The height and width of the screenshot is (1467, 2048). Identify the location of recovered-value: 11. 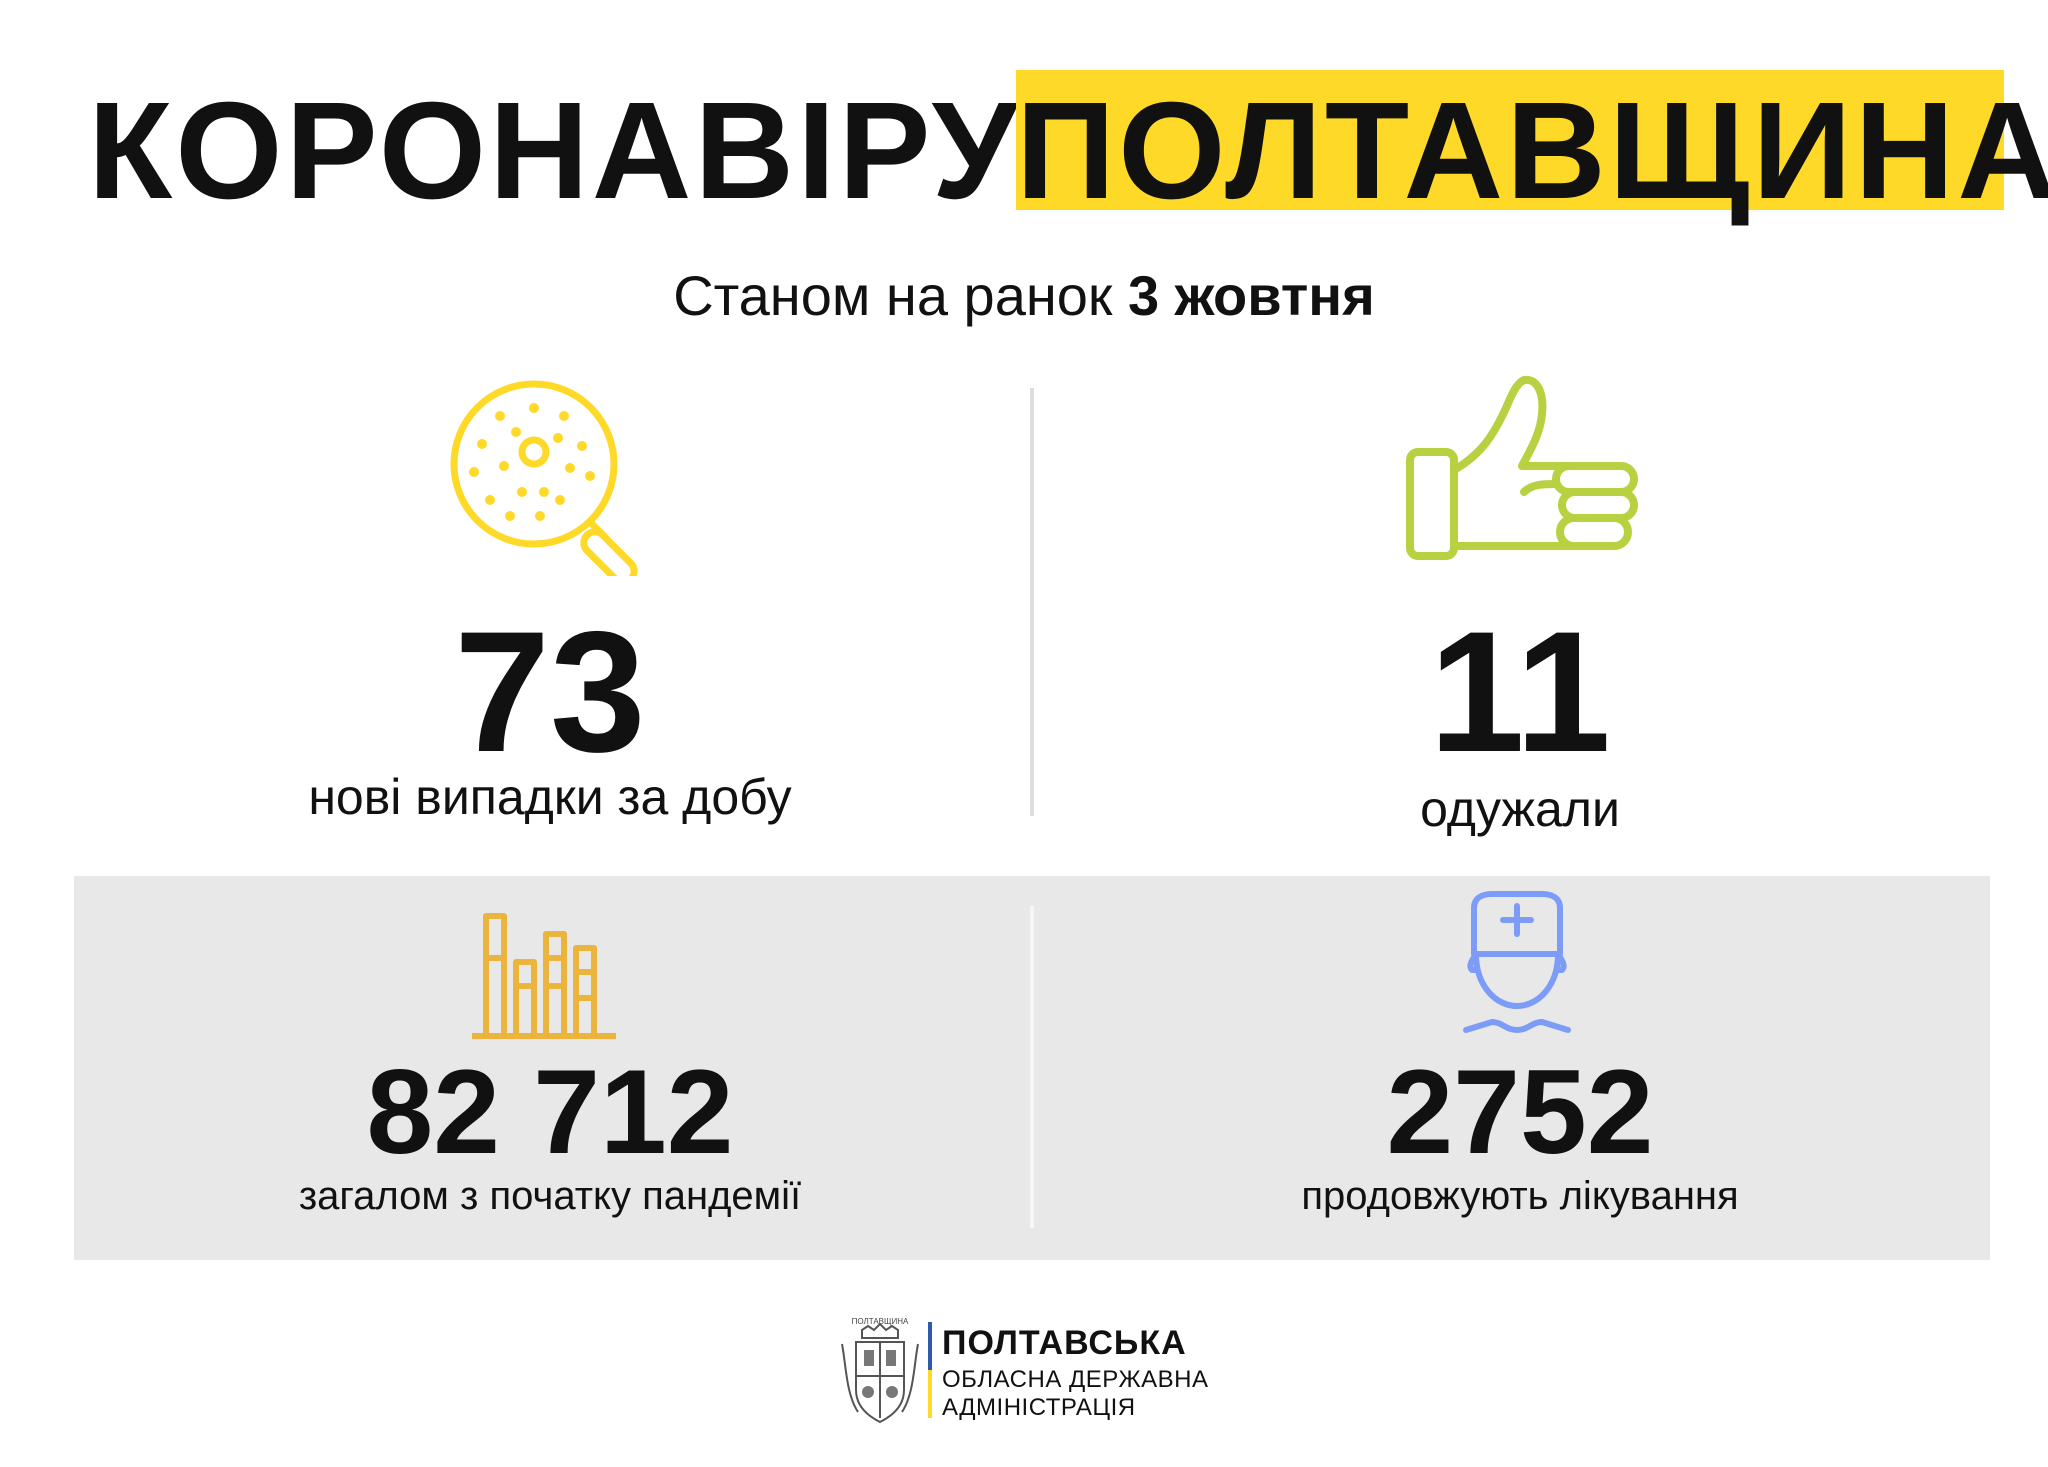
(1520, 692).